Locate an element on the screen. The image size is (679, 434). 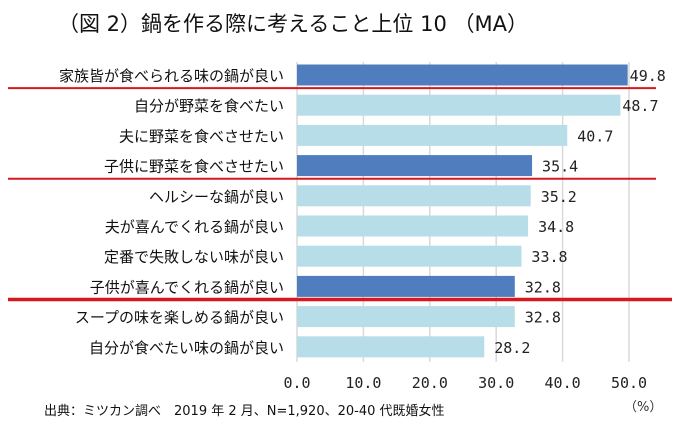
data-label: 35.4 is located at coordinates (560, 167).